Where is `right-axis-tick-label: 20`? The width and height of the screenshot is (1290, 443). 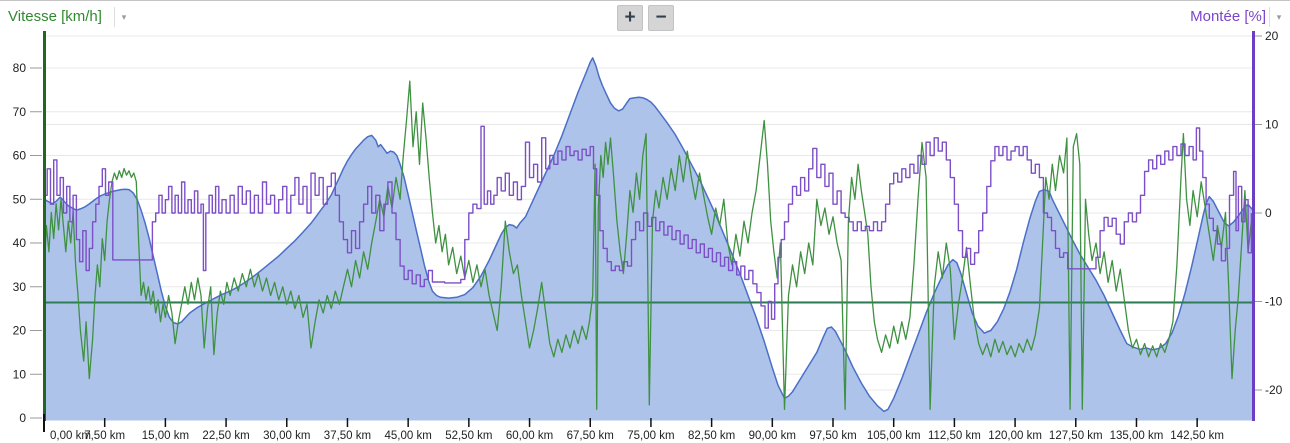 right-axis-tick-label: 20 is located at coordinates (1272, 36).